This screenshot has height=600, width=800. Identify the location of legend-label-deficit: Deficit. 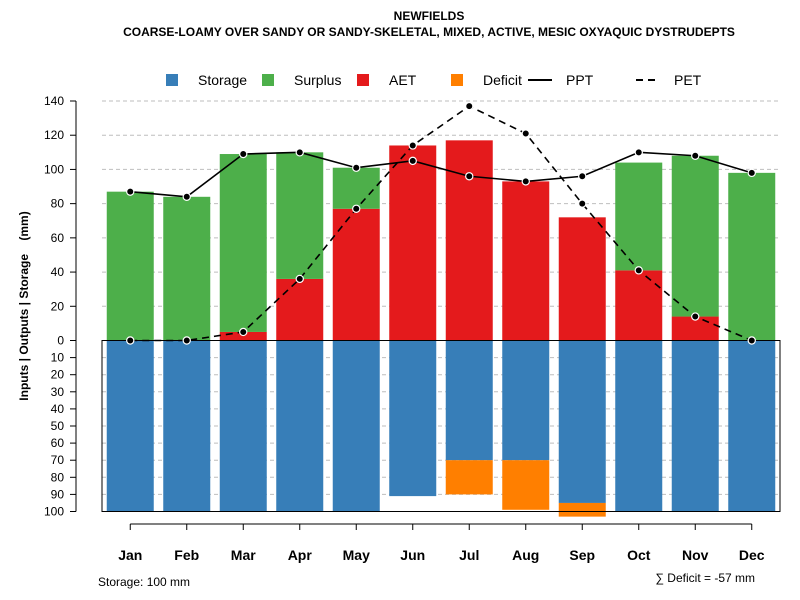
(502, 80).